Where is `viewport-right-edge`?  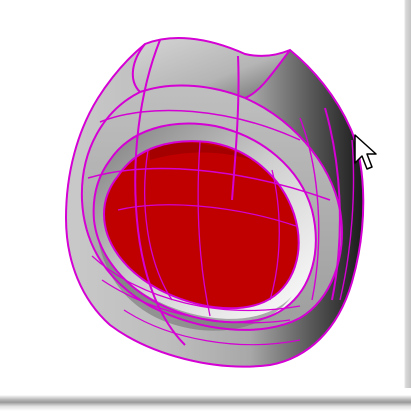 viewport-right-edge is located at coordinates (404, 197).